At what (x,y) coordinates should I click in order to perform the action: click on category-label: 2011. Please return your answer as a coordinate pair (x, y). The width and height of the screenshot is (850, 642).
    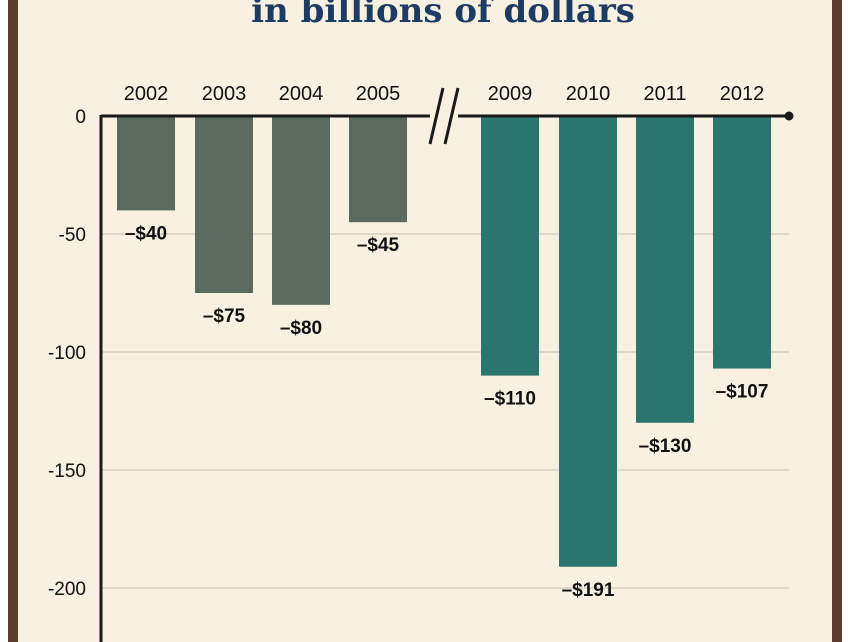
    Looking at the image, I should click on (664, 94).